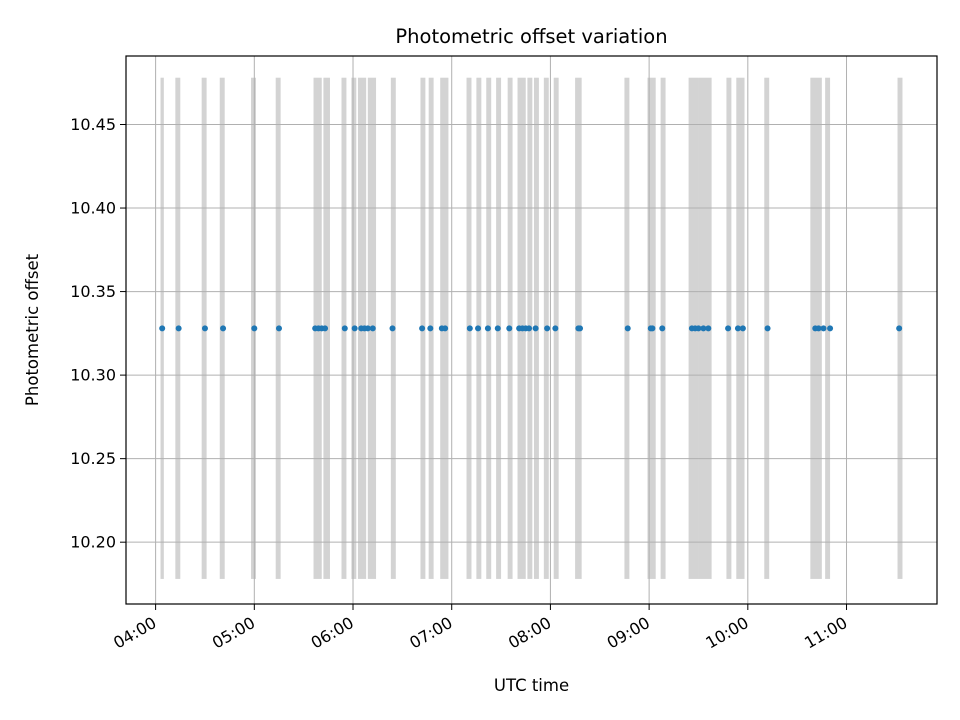 This screenshot has height=720, width=960. Describe the element at coordinates (93, 458) in the screenshot. I see `y-tick-label: 10.25` at that location.